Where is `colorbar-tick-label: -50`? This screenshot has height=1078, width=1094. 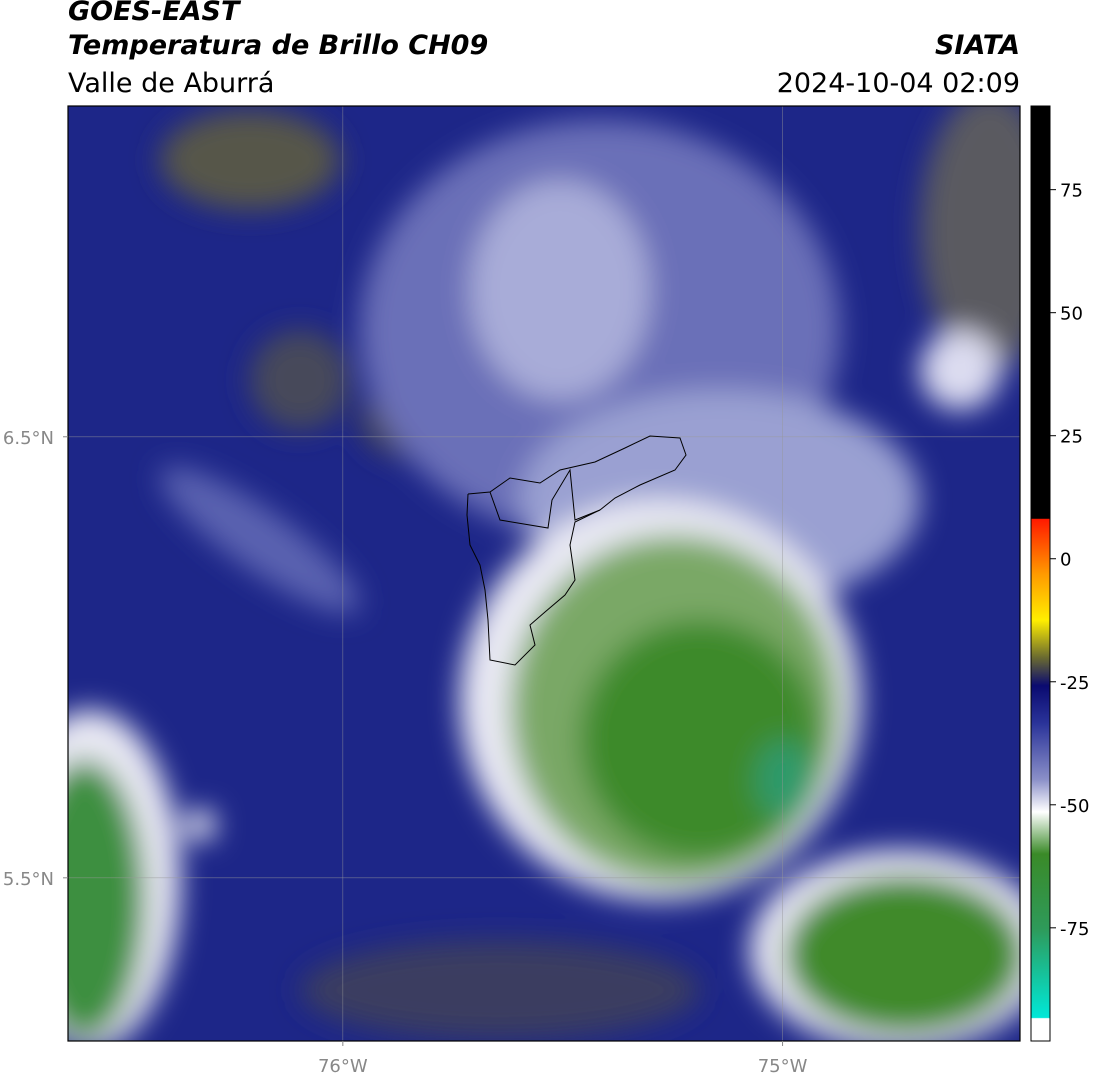
colorbar-tick-label: -50 is located at coordinates (1074, 806).